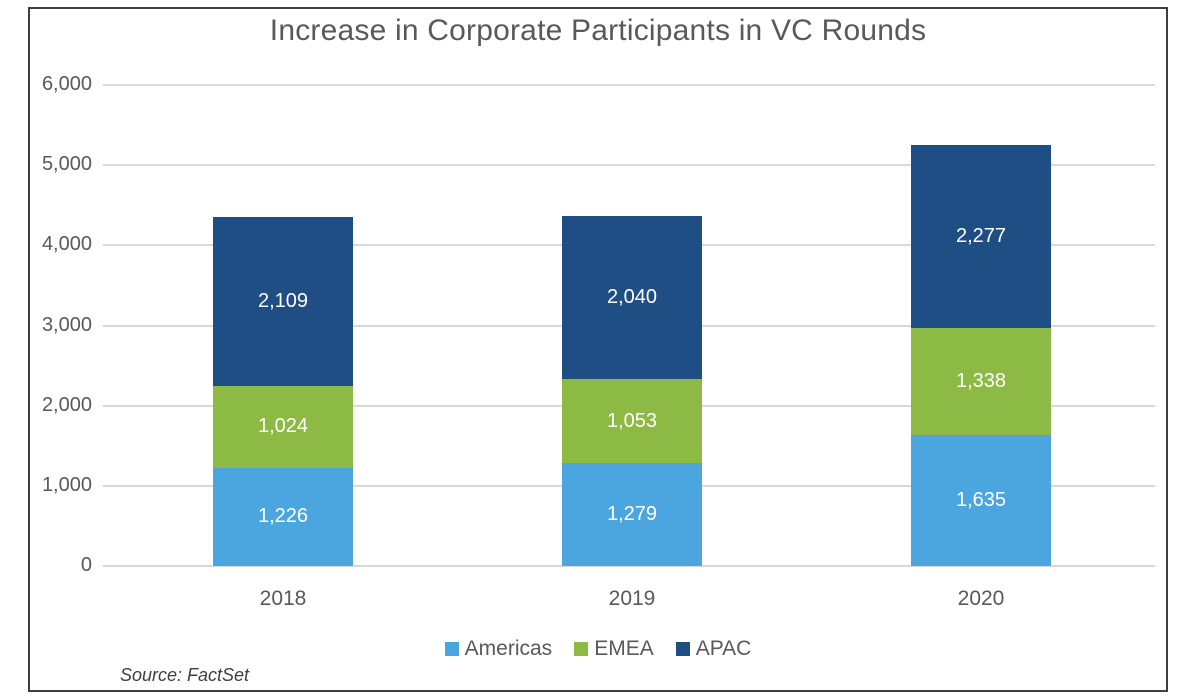  I want to click on legend-label: Americas, so click(508, 648).